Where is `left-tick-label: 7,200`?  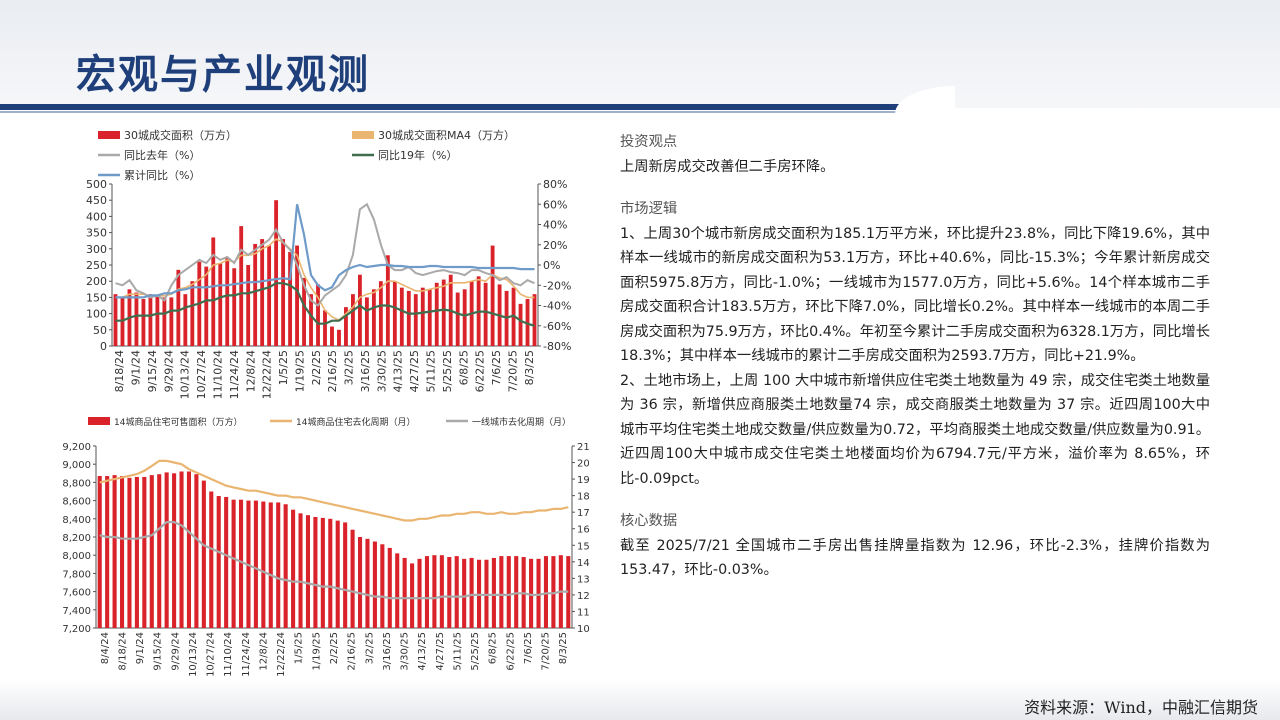 left-tick-label: 7,200 is located at coordinates (76, 629).